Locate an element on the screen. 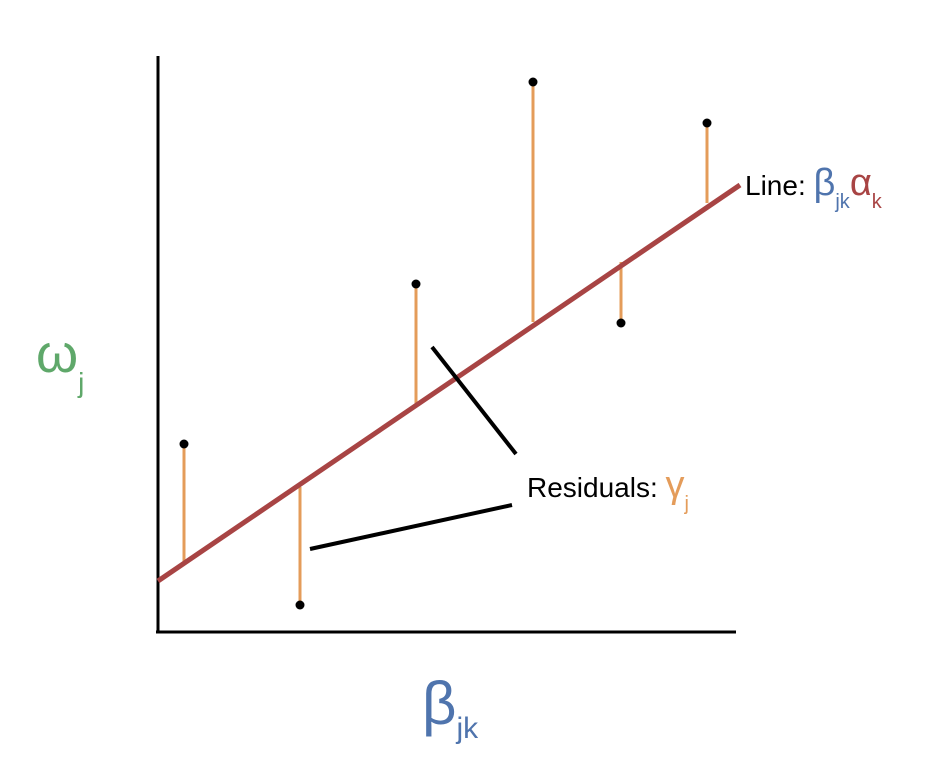 This screenshot has height=778, width=952. line-annotation-beta: β is located at coordinates (825, 183).